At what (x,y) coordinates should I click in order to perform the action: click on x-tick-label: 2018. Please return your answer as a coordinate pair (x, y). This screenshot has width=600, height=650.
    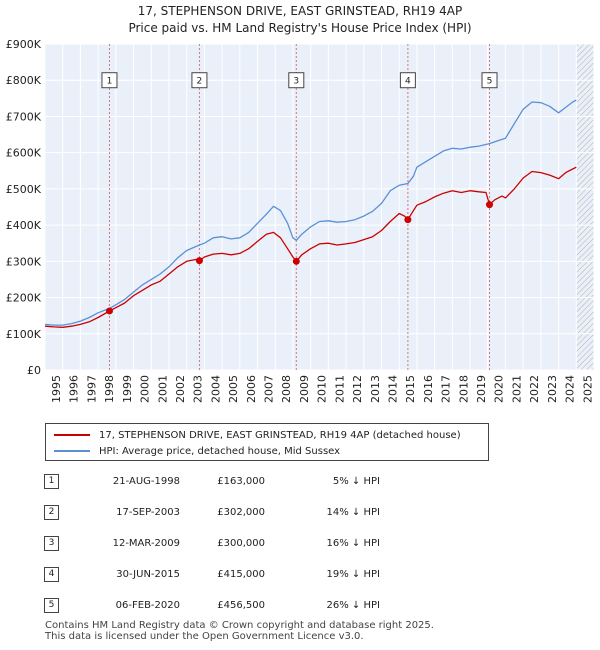
    Looking at the image, I should click on (463, 389).